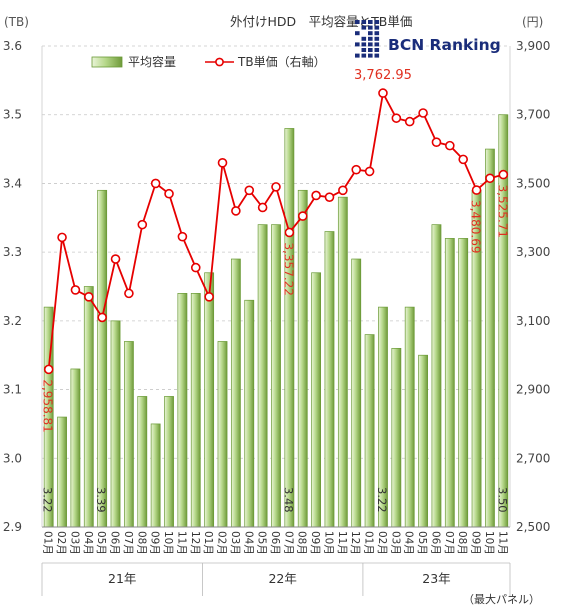 The width and height of the screenshot is (567, 614). I want to click on line-value-label: 3,525.71, so click(502, 211).